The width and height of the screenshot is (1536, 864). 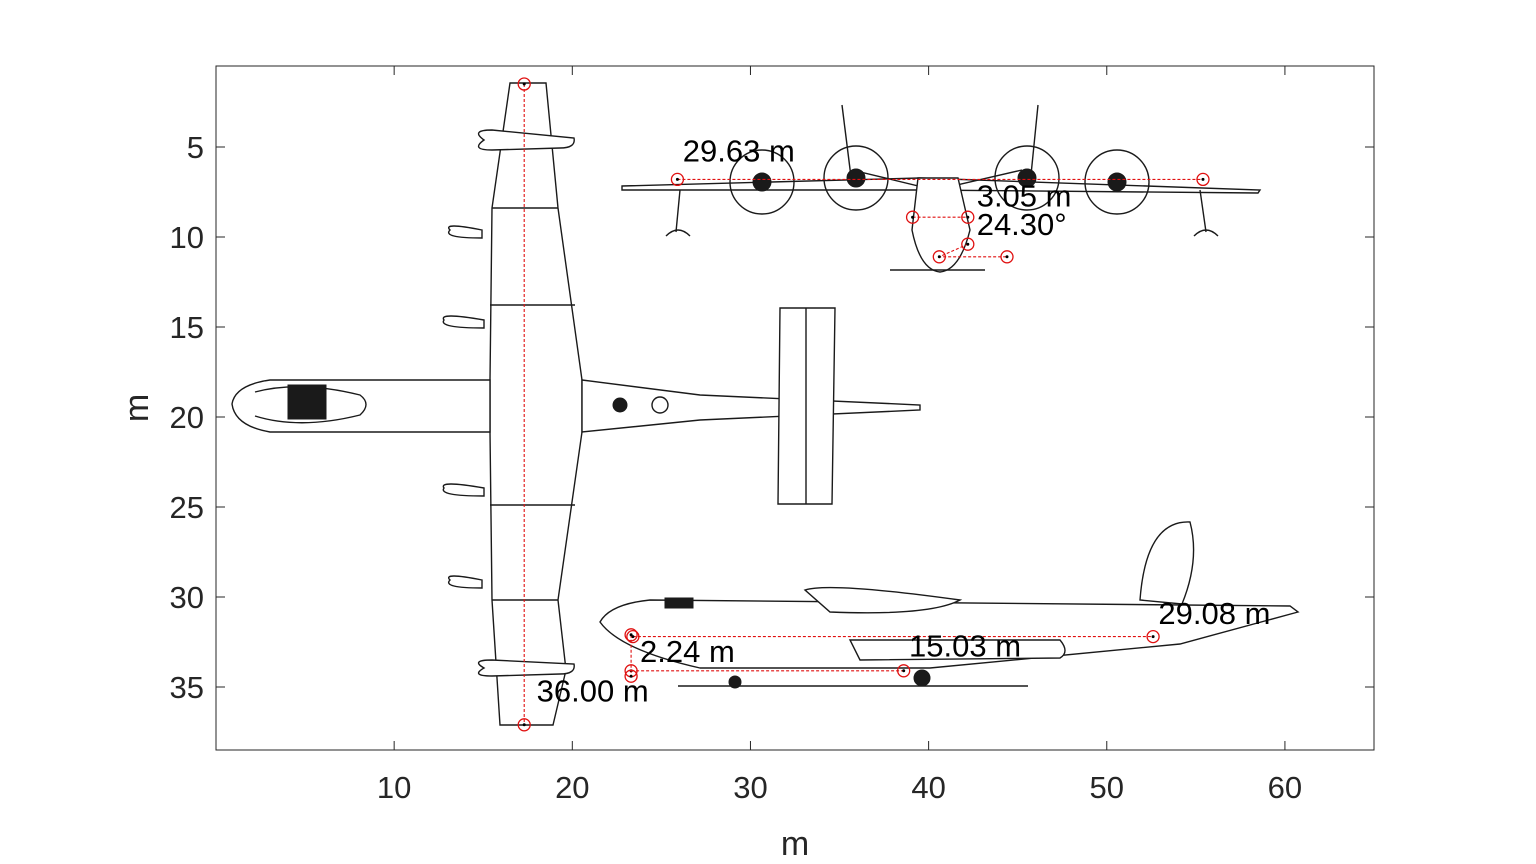 What do you see at coordinates (687, 651) in the screenshot?
I see `measurement-label: 2.24 m` at bounding box center [687, 651].